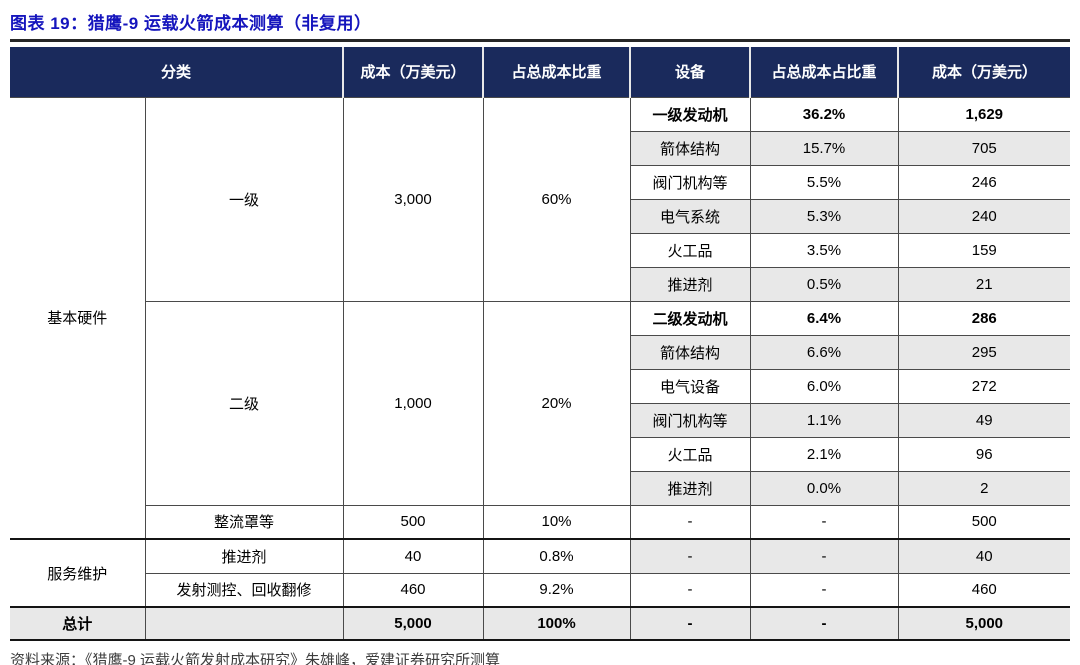  Describe the element at coordinates (690, 318) in the screenshot. I see `cell-device-name: 二级发动机` at that location.